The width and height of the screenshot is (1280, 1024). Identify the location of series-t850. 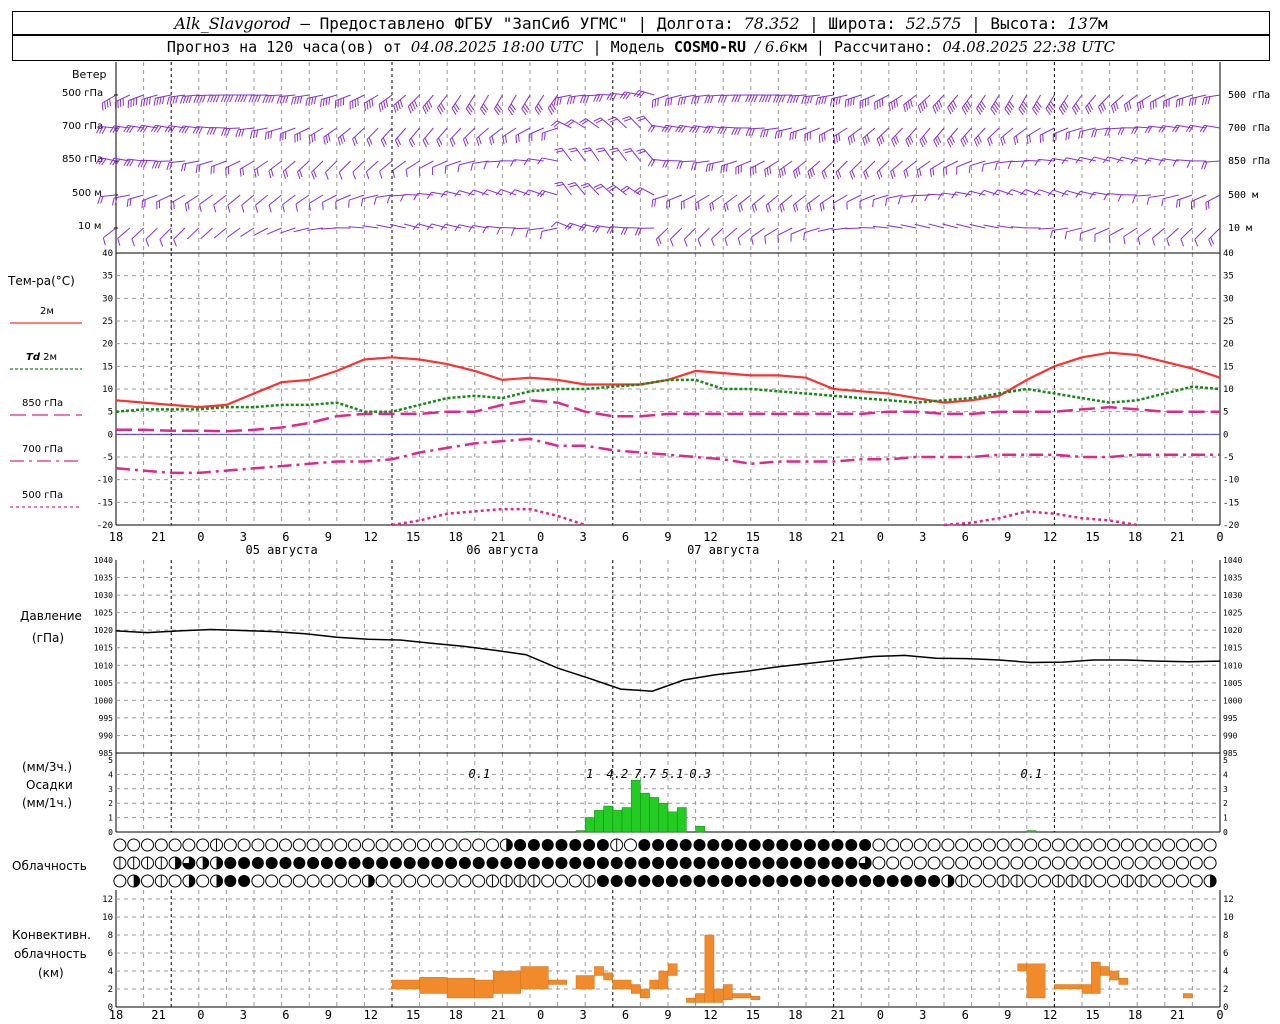
(668, 416).